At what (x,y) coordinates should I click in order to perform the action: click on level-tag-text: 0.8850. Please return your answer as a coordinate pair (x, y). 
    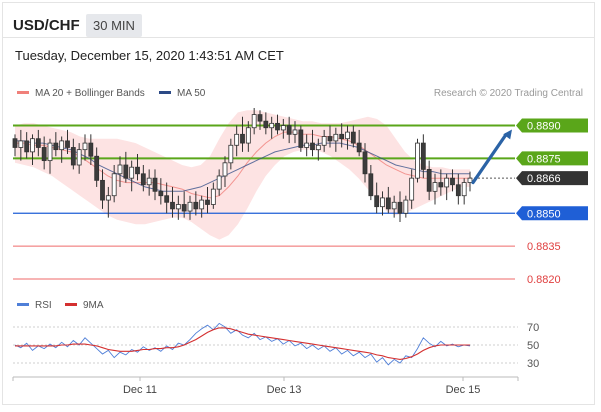
    Looking at the image, I should click on (544, 214).